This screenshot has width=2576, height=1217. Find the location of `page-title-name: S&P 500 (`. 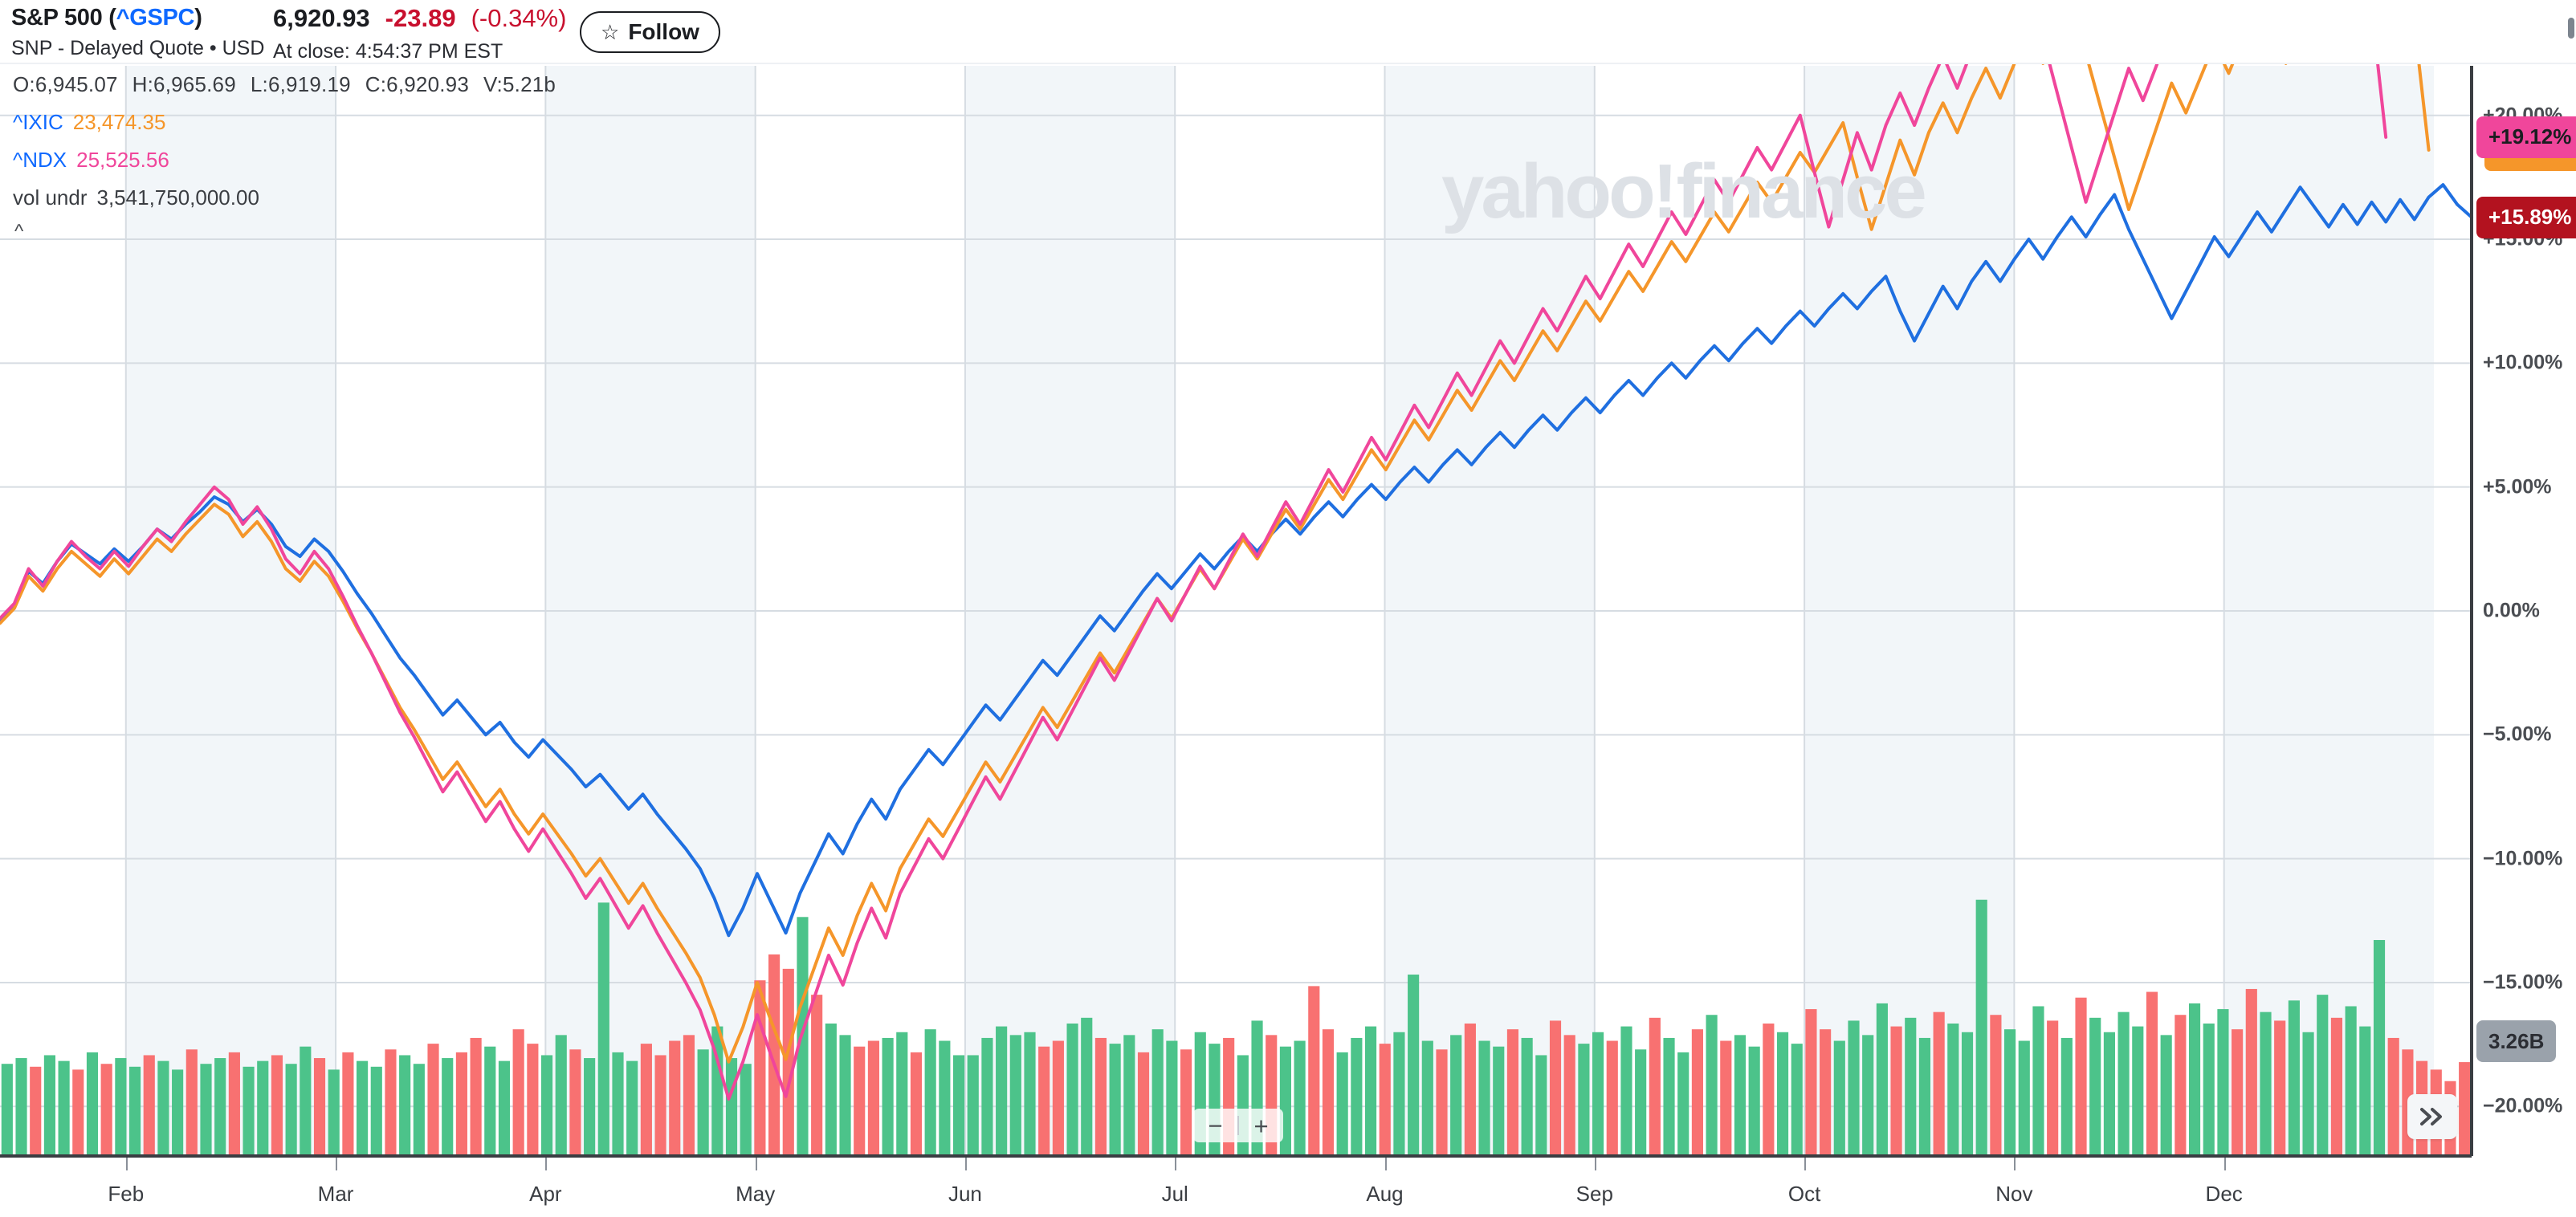

page-title-name: S&P 500 ( is located at coordinates (63, 18).